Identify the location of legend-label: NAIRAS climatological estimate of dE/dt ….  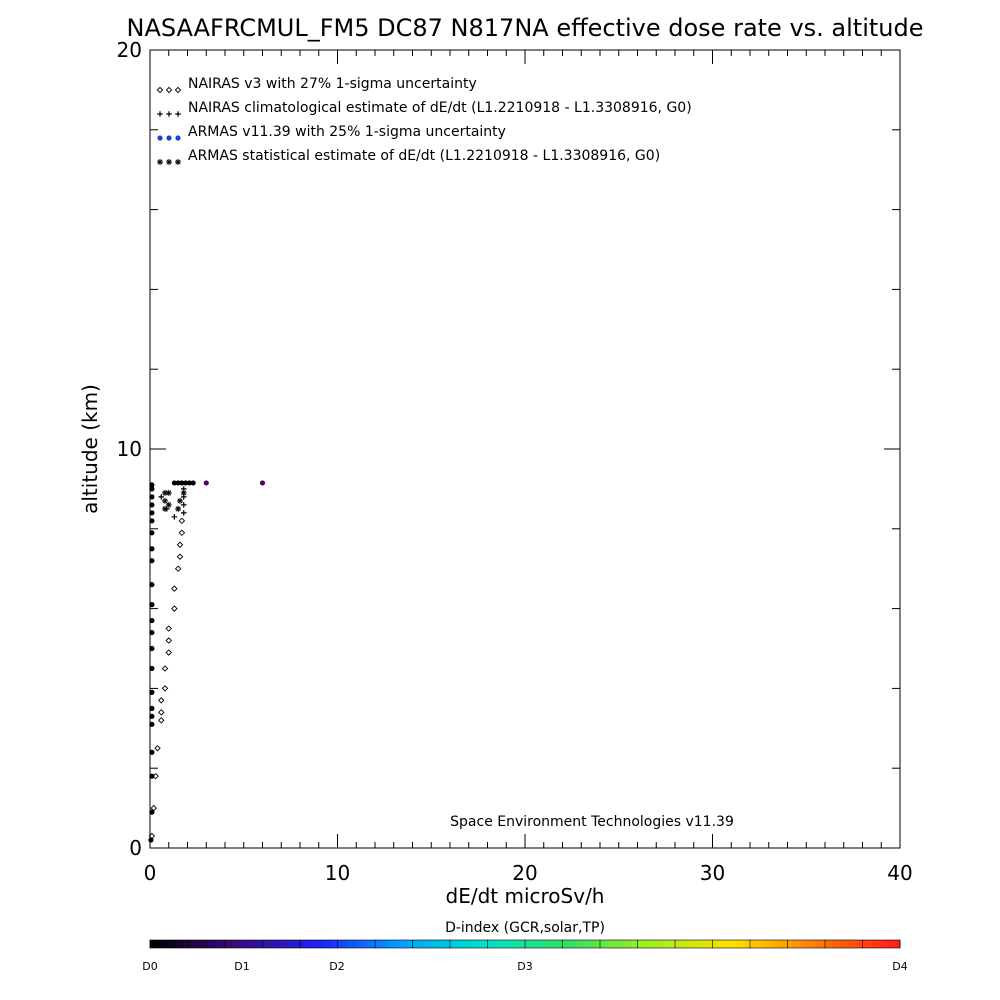
(440, 108).